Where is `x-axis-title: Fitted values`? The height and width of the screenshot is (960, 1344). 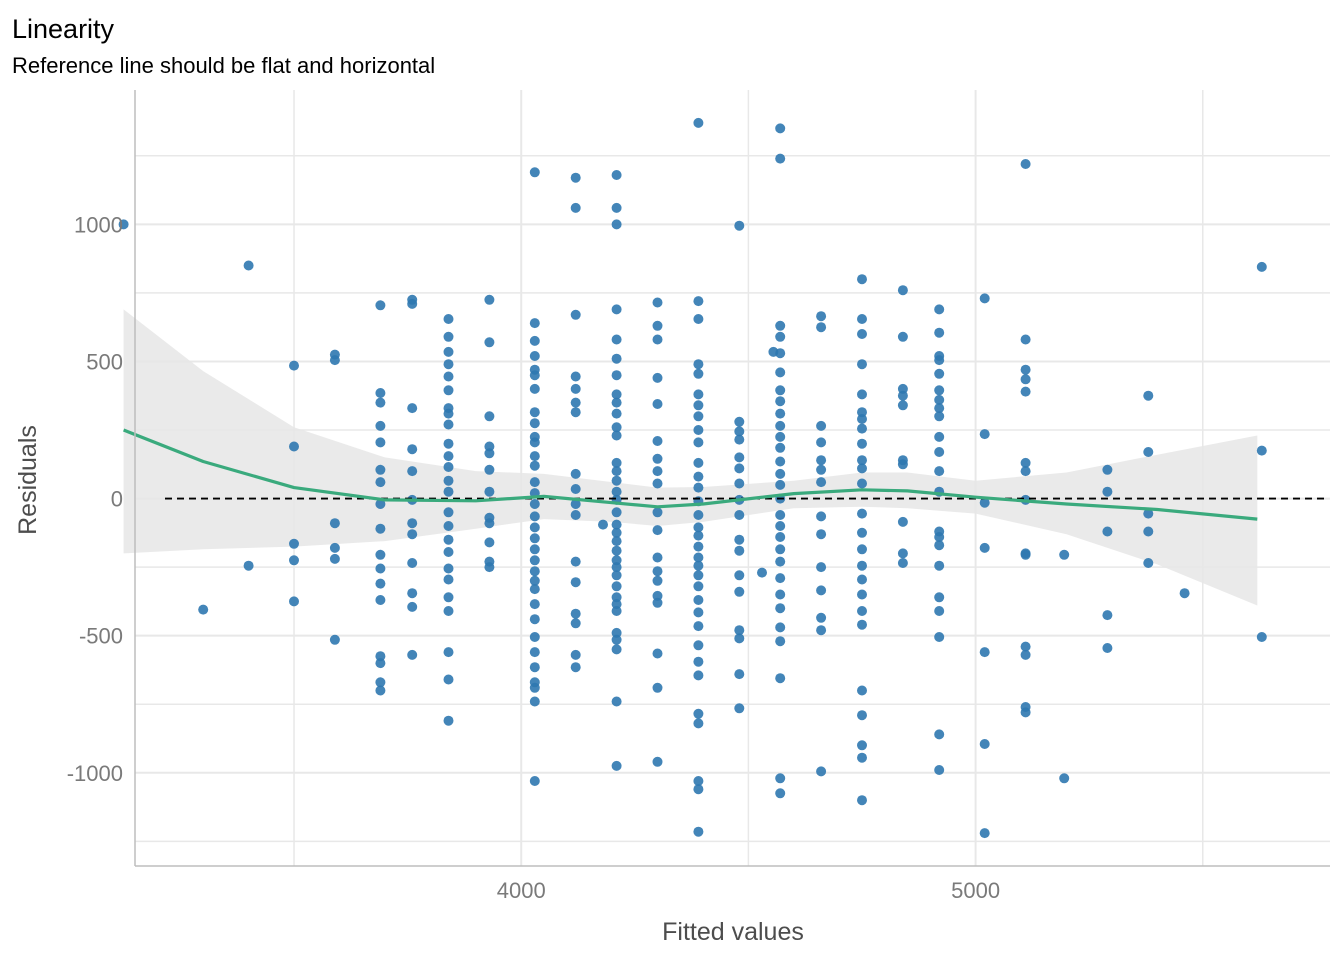
x-axis-title: Fitted values is located at coordinates (733, 932).